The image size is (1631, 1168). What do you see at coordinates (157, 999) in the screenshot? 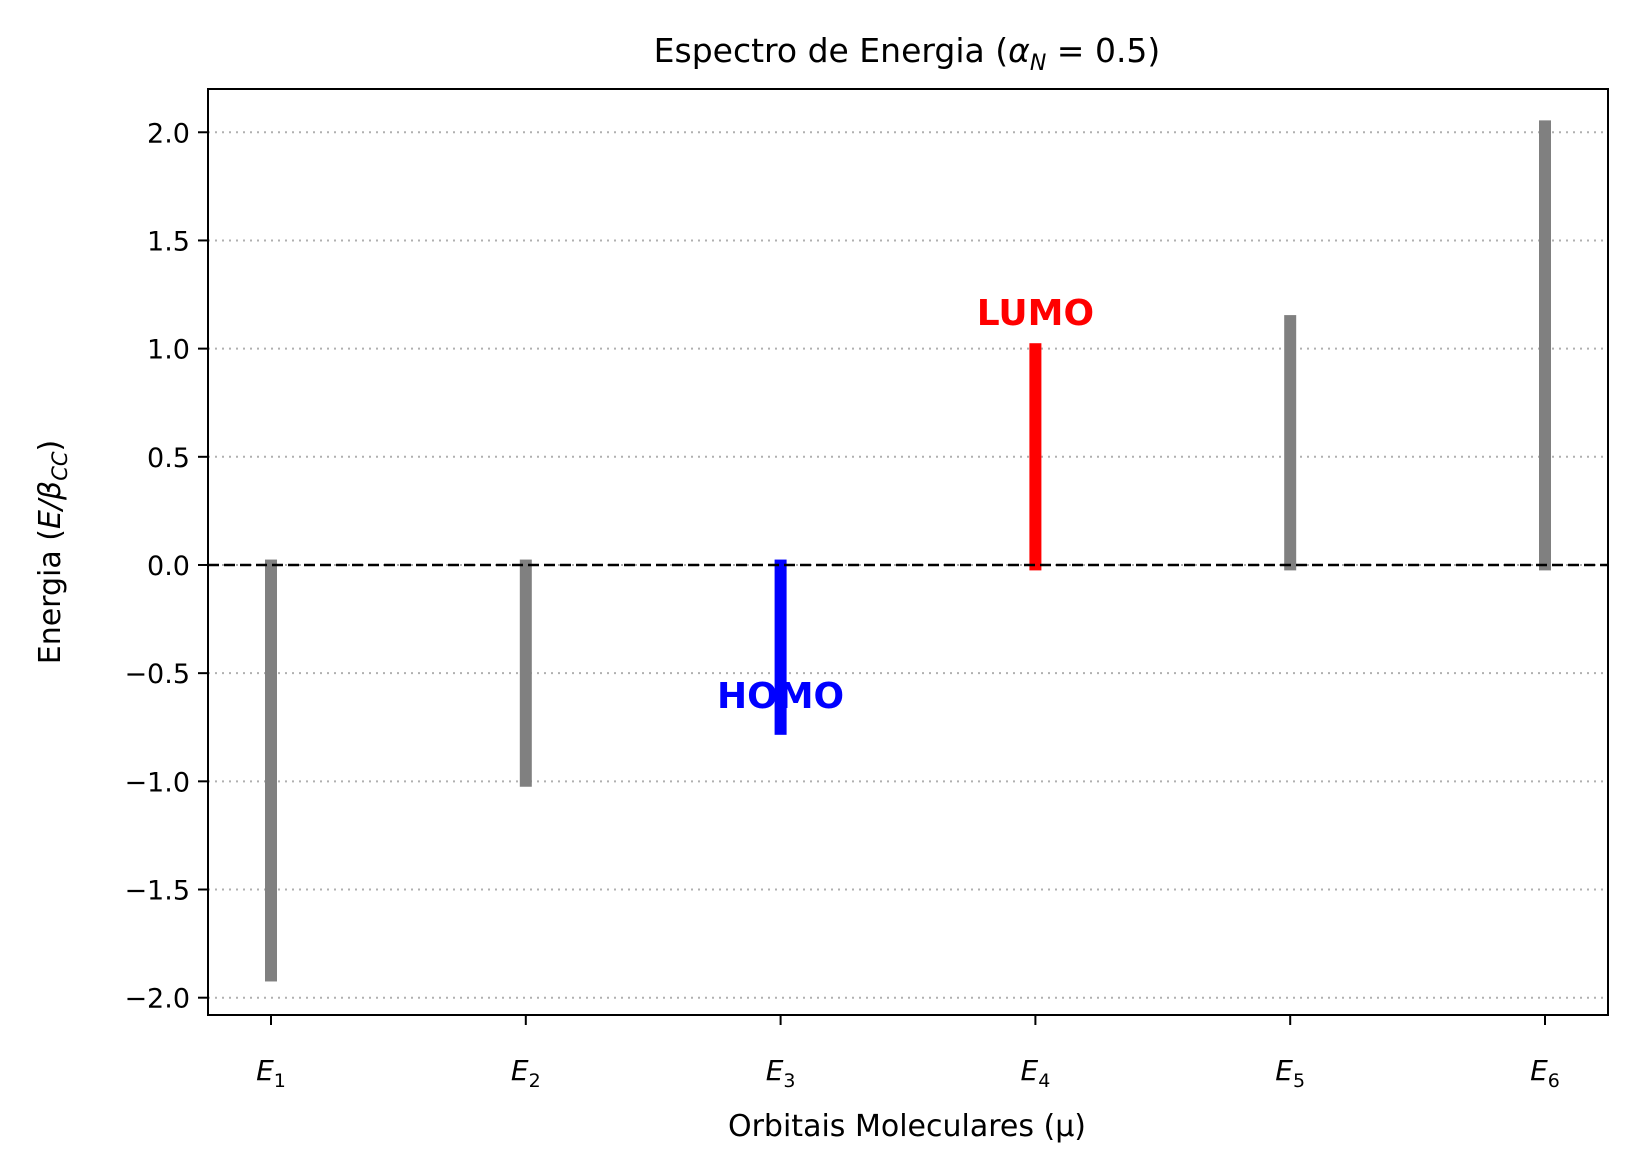
I see `y-tick-label: −2.0` at bounding box center [157, 999].